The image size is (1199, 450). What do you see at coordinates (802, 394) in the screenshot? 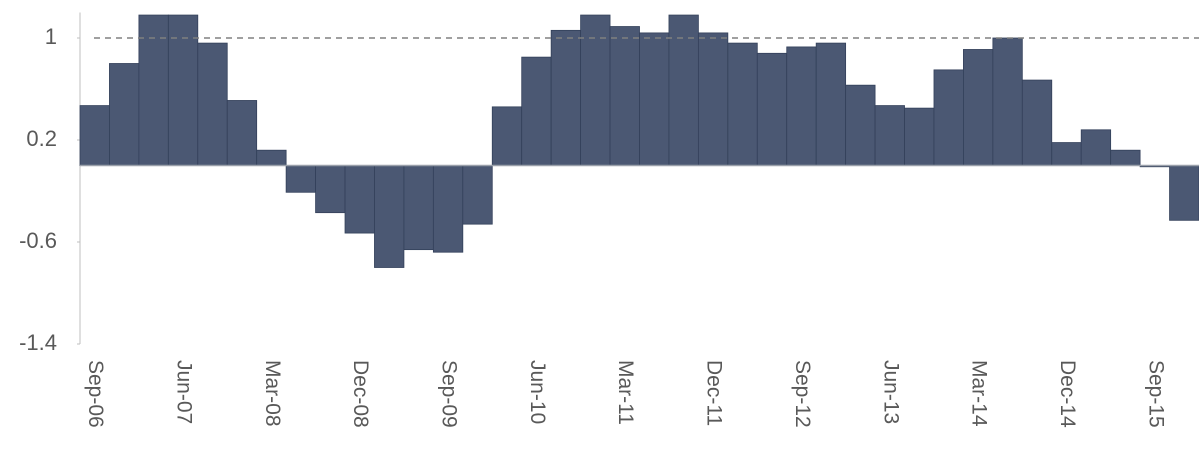
I see `x-tick-label: Sep-12` at bounding box center [802, 394].